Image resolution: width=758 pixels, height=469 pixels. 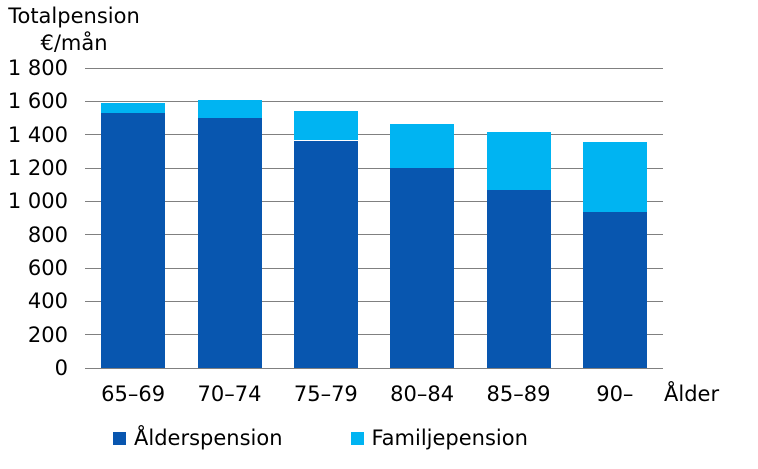 What do you see at coordinates (37, 201) in the screenshot?
I see `y-tick-label: 1 000` at bounding box center [37, 201].